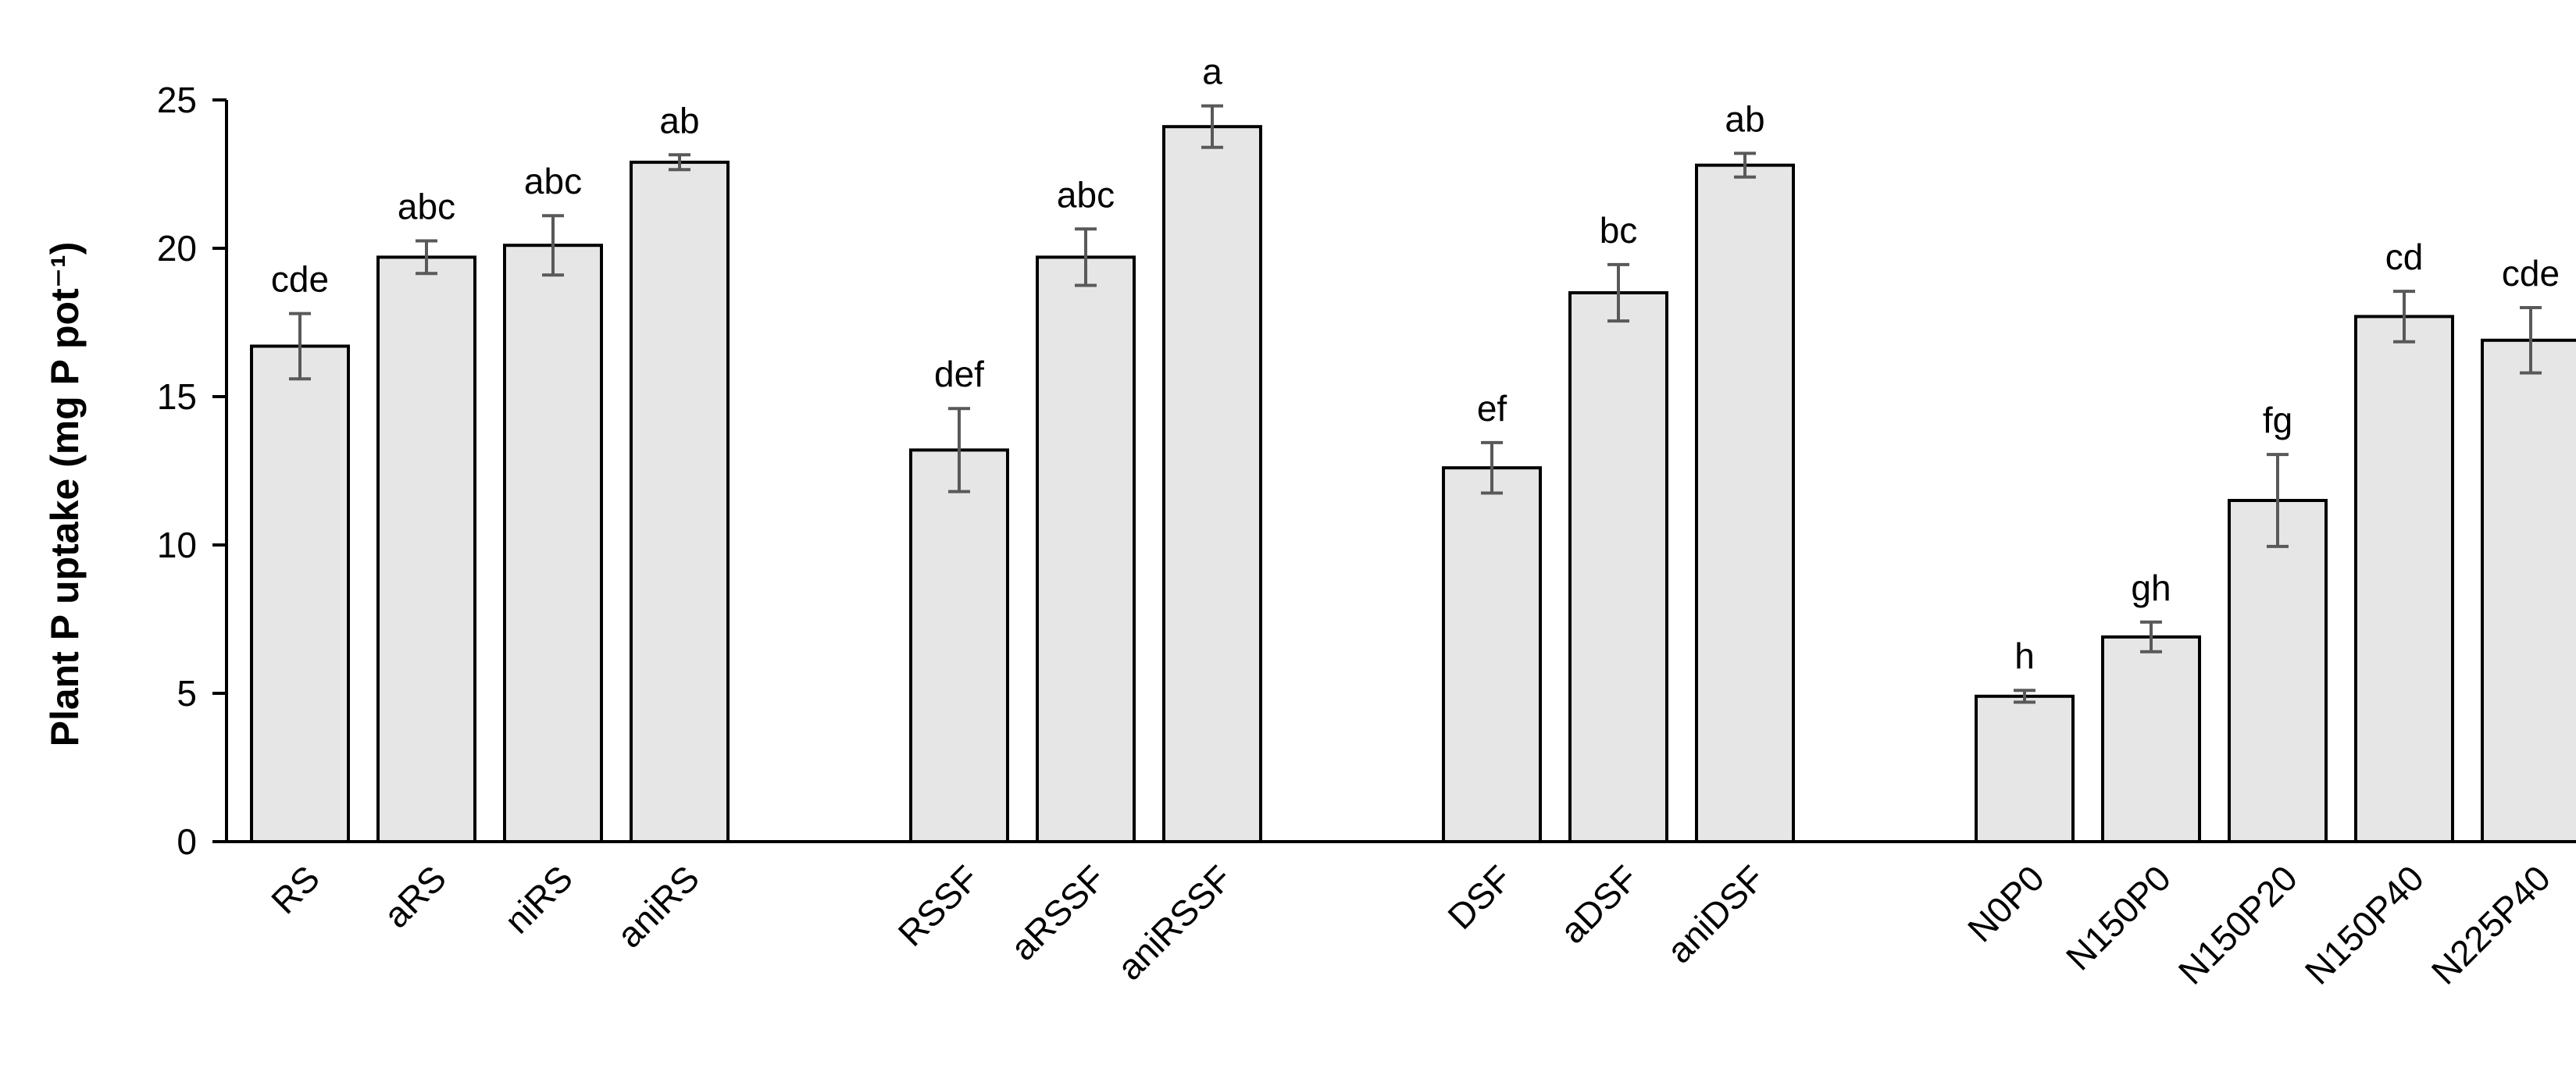 This screenshot has width=2576, height=1079. Describe the element at coordinates (177, 249) in the screenshot. I see `y-tick-label: 20` at that location.